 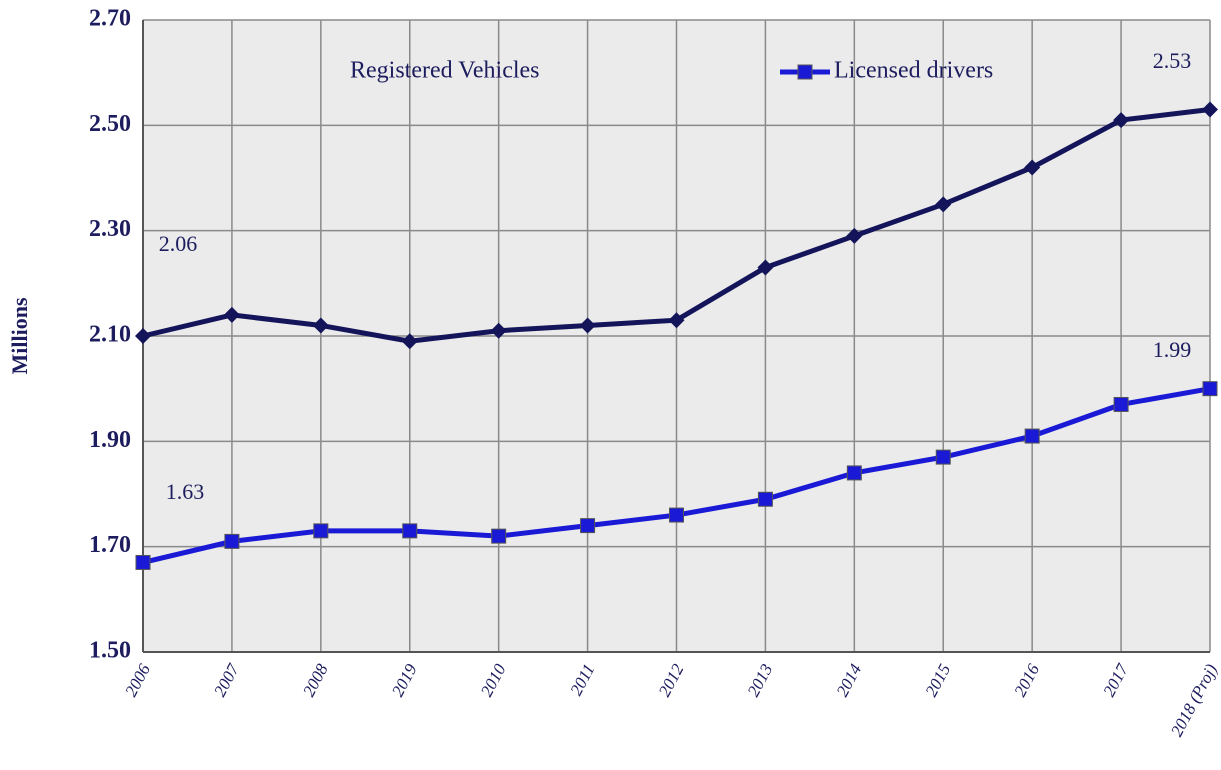 What do you see at coordinates (1172, 349) in the screenshot?
I see `annotation: 1.99` at bounding box center [1172, 349].